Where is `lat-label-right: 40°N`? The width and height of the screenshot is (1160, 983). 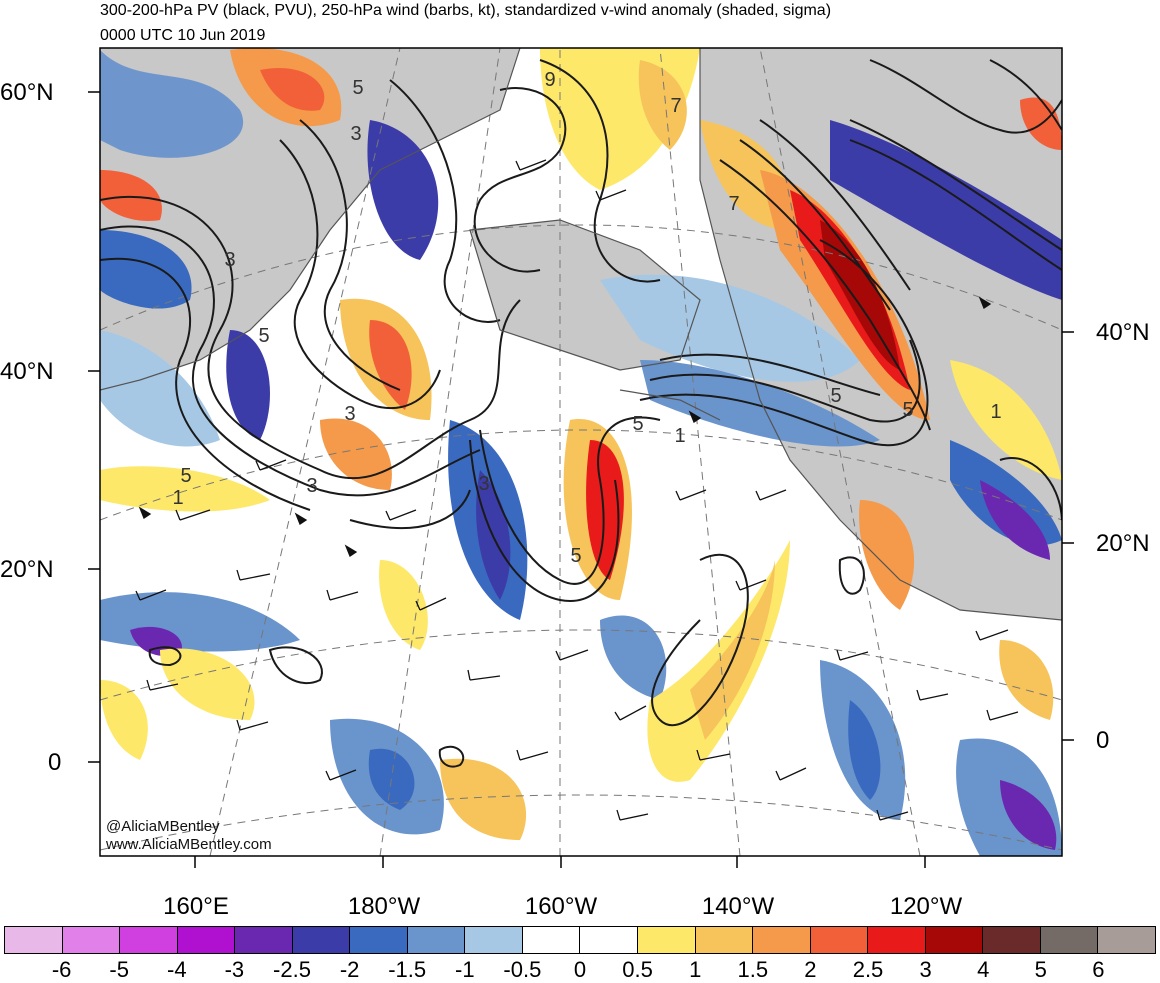 lat-label-right: 40°N is located at coordinates (1123, 332).